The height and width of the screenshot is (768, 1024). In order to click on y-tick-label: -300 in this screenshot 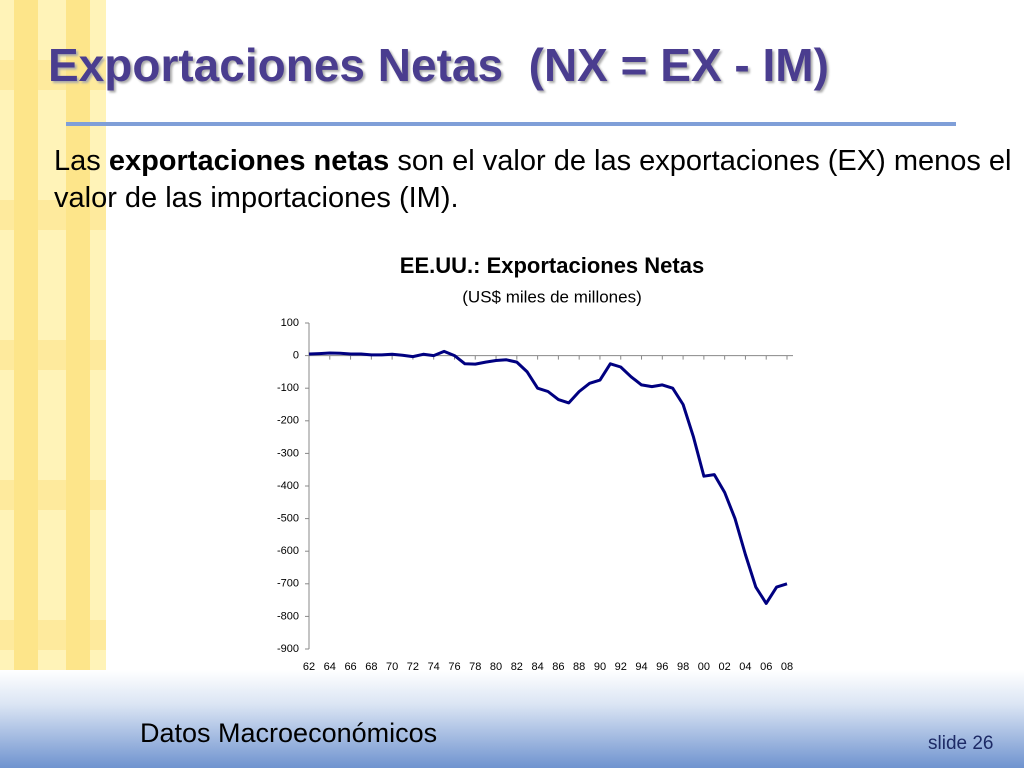, I will do `click(288, 453)`.